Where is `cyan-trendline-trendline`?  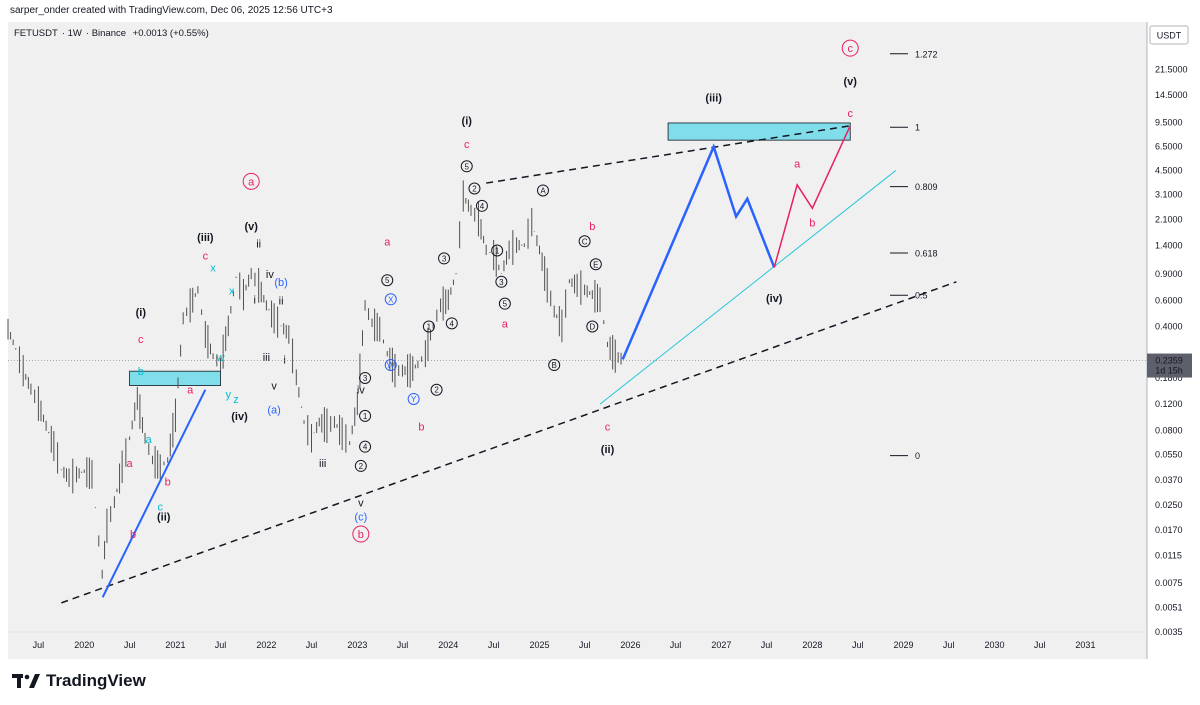
cyan-trendline-trendline is located at coordinates (748, 287).